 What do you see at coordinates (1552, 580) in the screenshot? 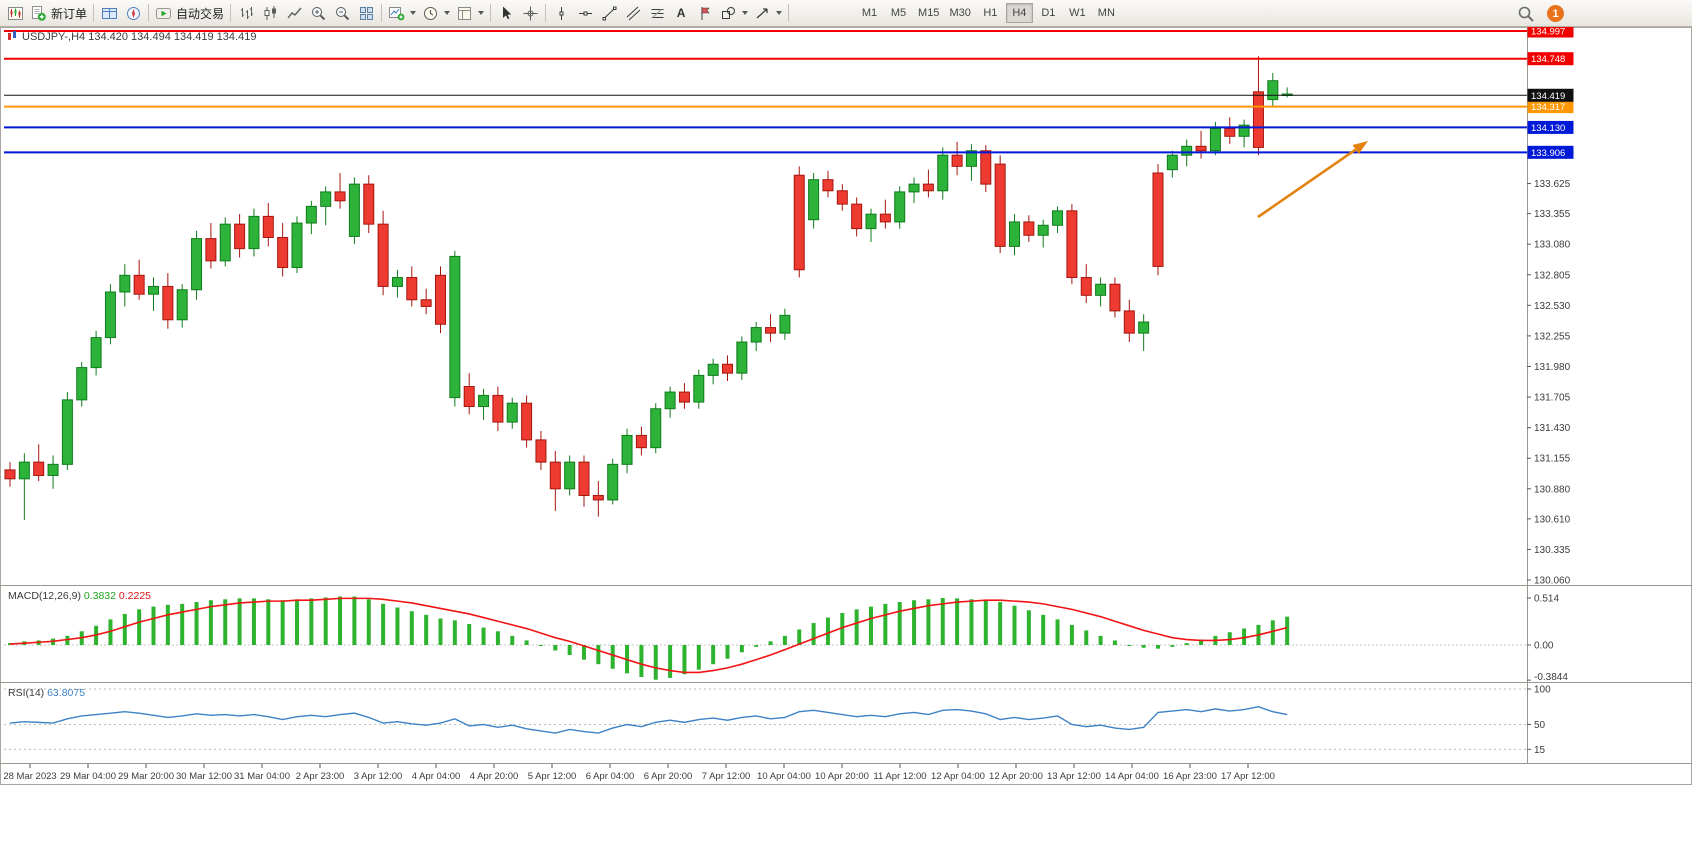
I see `svg-text: 130.060` at bounding box center [1552, 580].